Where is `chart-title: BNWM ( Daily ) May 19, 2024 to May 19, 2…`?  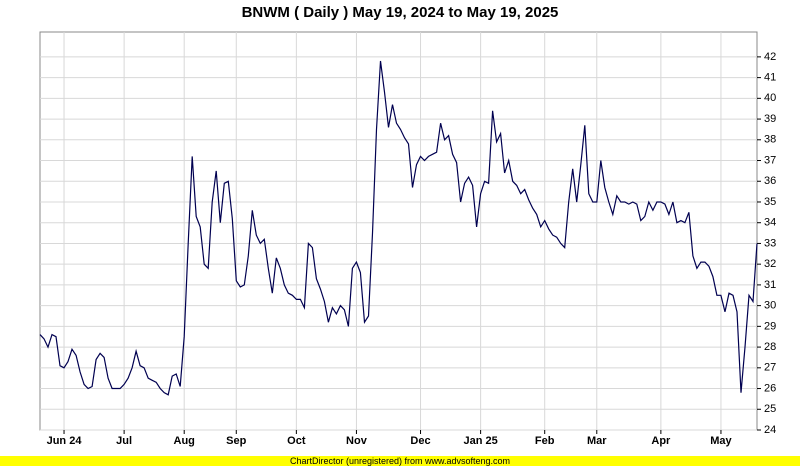 chart-title: BNWM ( Daily ) May 19, 2024 to May 19, 2… is located at coordinates (400, 12).